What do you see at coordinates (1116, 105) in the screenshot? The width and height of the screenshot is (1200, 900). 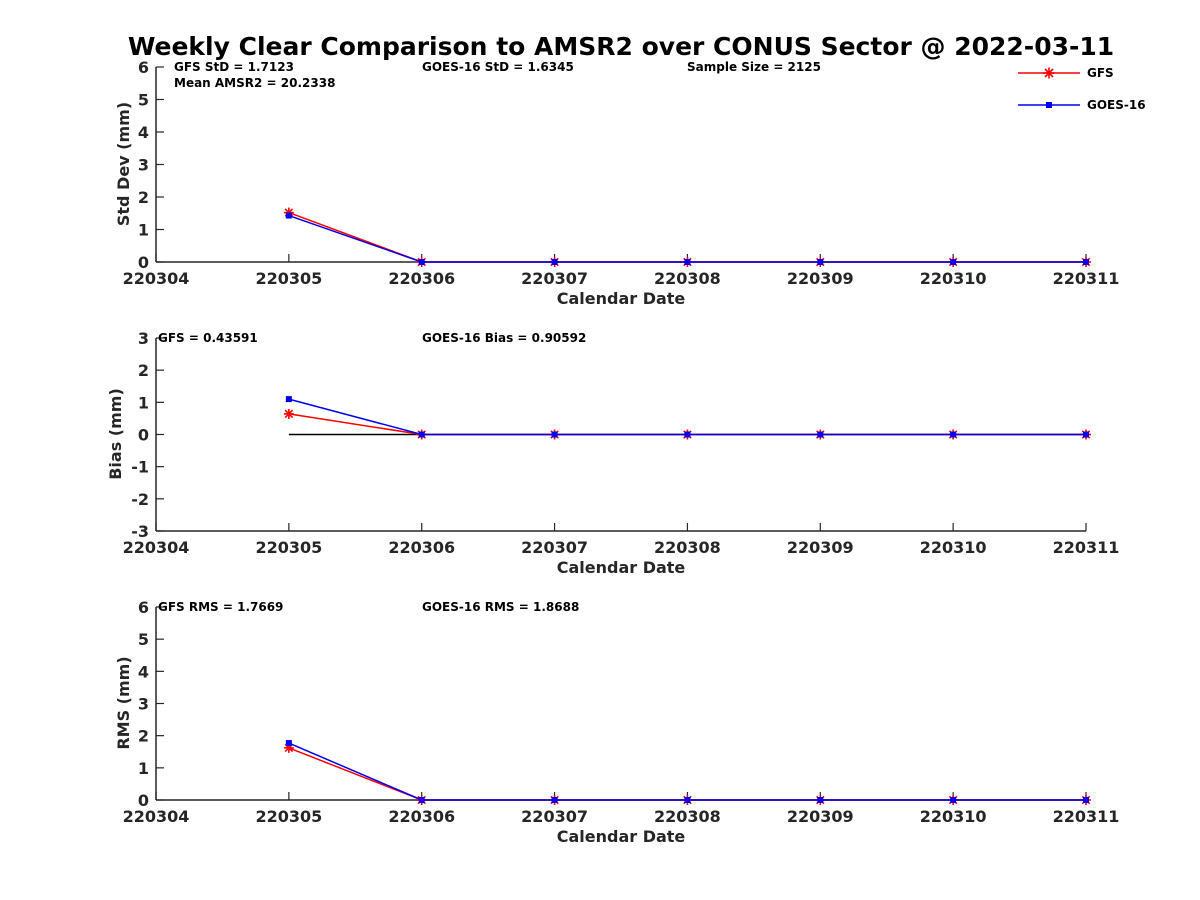 I see `legend-label-goes16: GOES-16` at bounding box center [1116, 105].